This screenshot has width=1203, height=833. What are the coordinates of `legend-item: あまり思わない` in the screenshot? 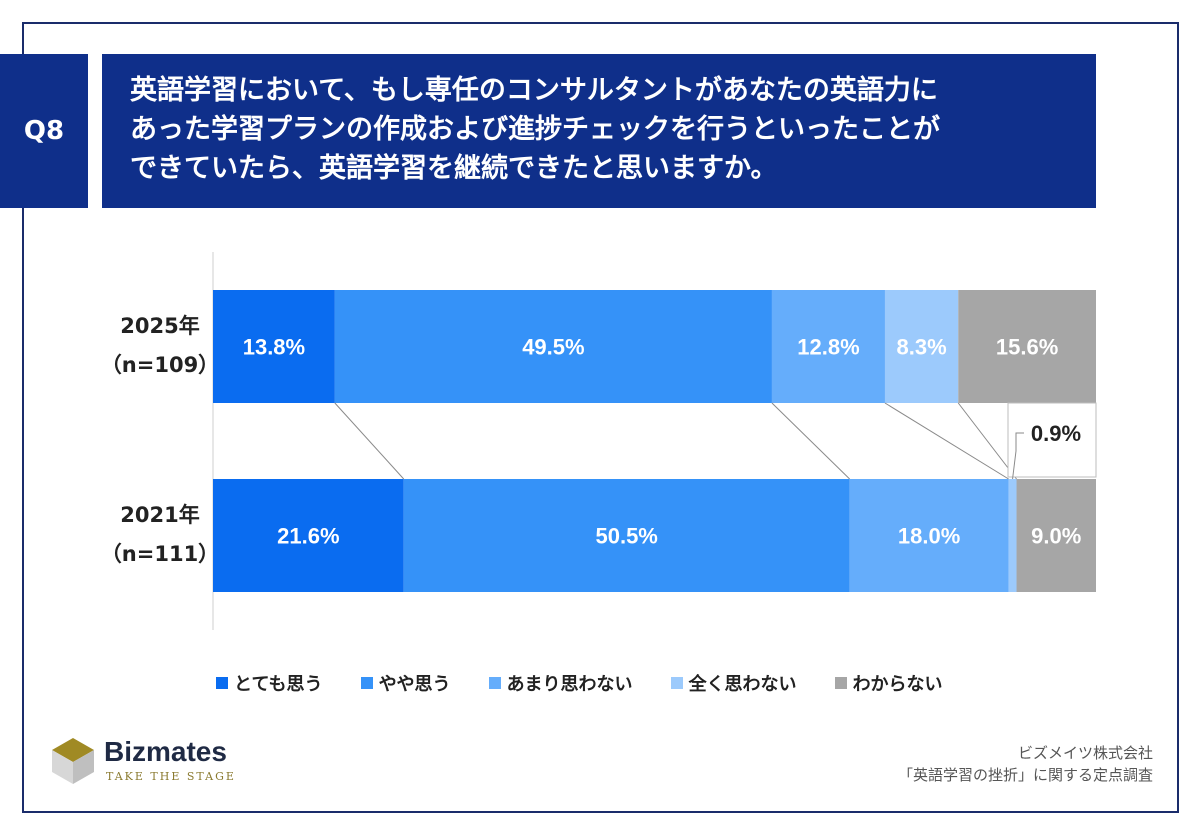 It's located at (560, 683).